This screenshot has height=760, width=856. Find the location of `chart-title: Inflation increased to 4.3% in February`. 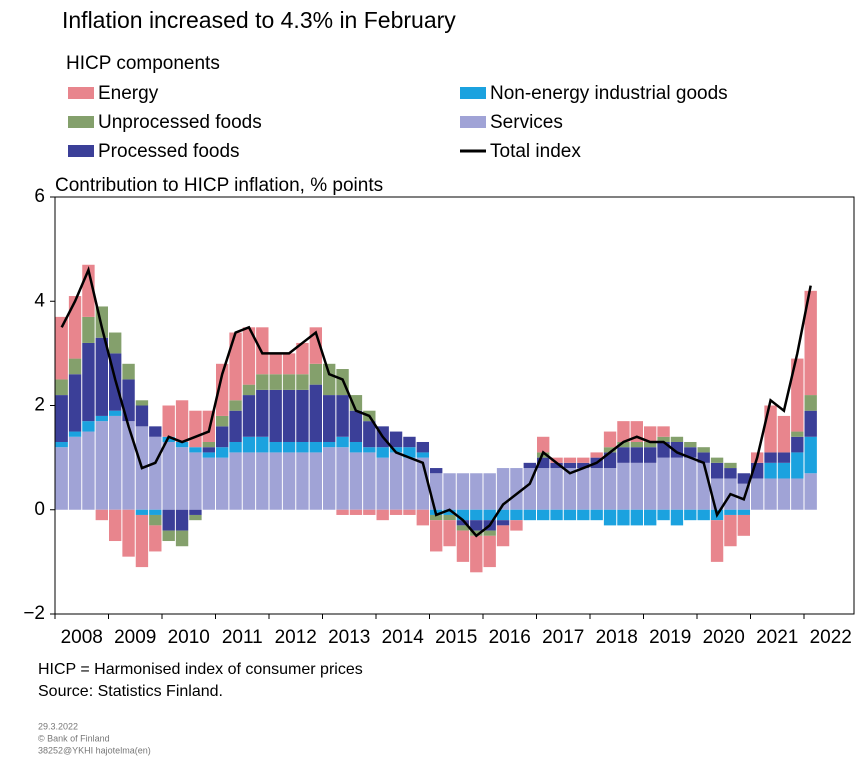

chart-title: Inflation increased to 4.3% in February is located at coordinates (259, 20).